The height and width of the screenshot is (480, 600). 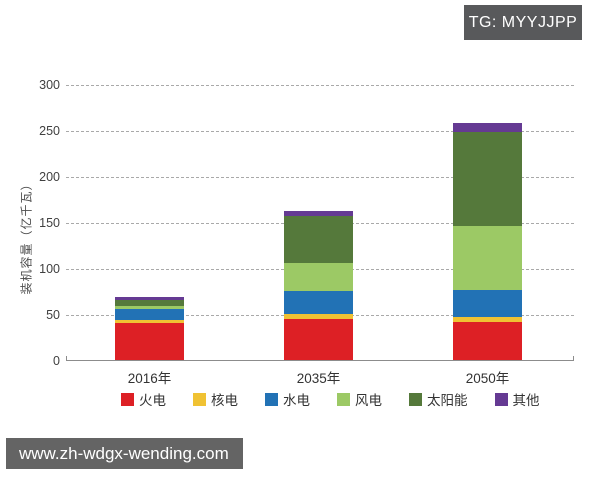 I want to click on y-axis-title: 装机容量（亿千瓦）, so click(x=26, y=236).